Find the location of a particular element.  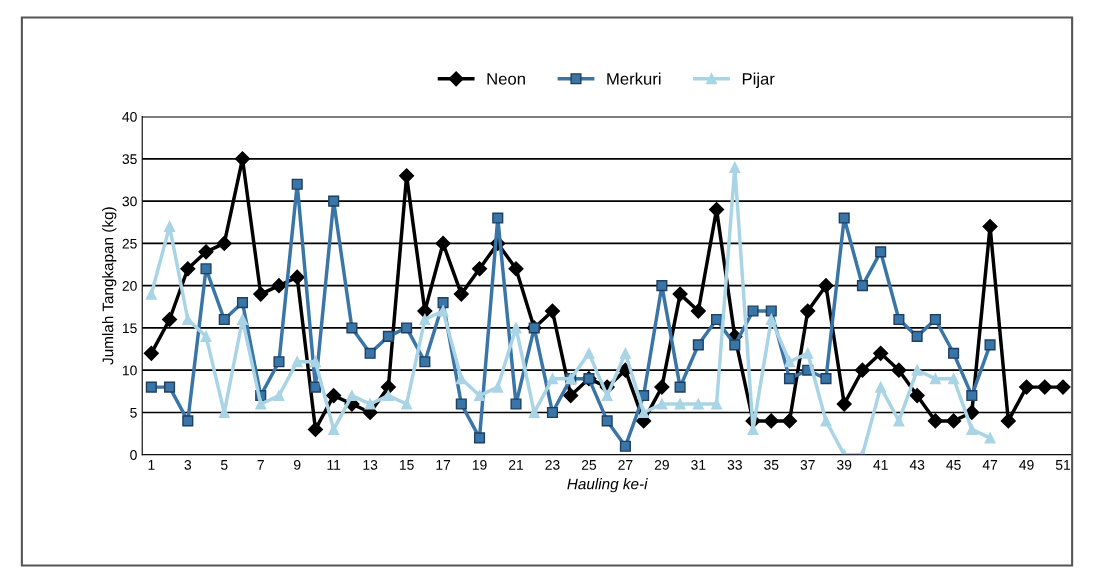

y-tick-label: 40 is located at coordinates (129, 116).